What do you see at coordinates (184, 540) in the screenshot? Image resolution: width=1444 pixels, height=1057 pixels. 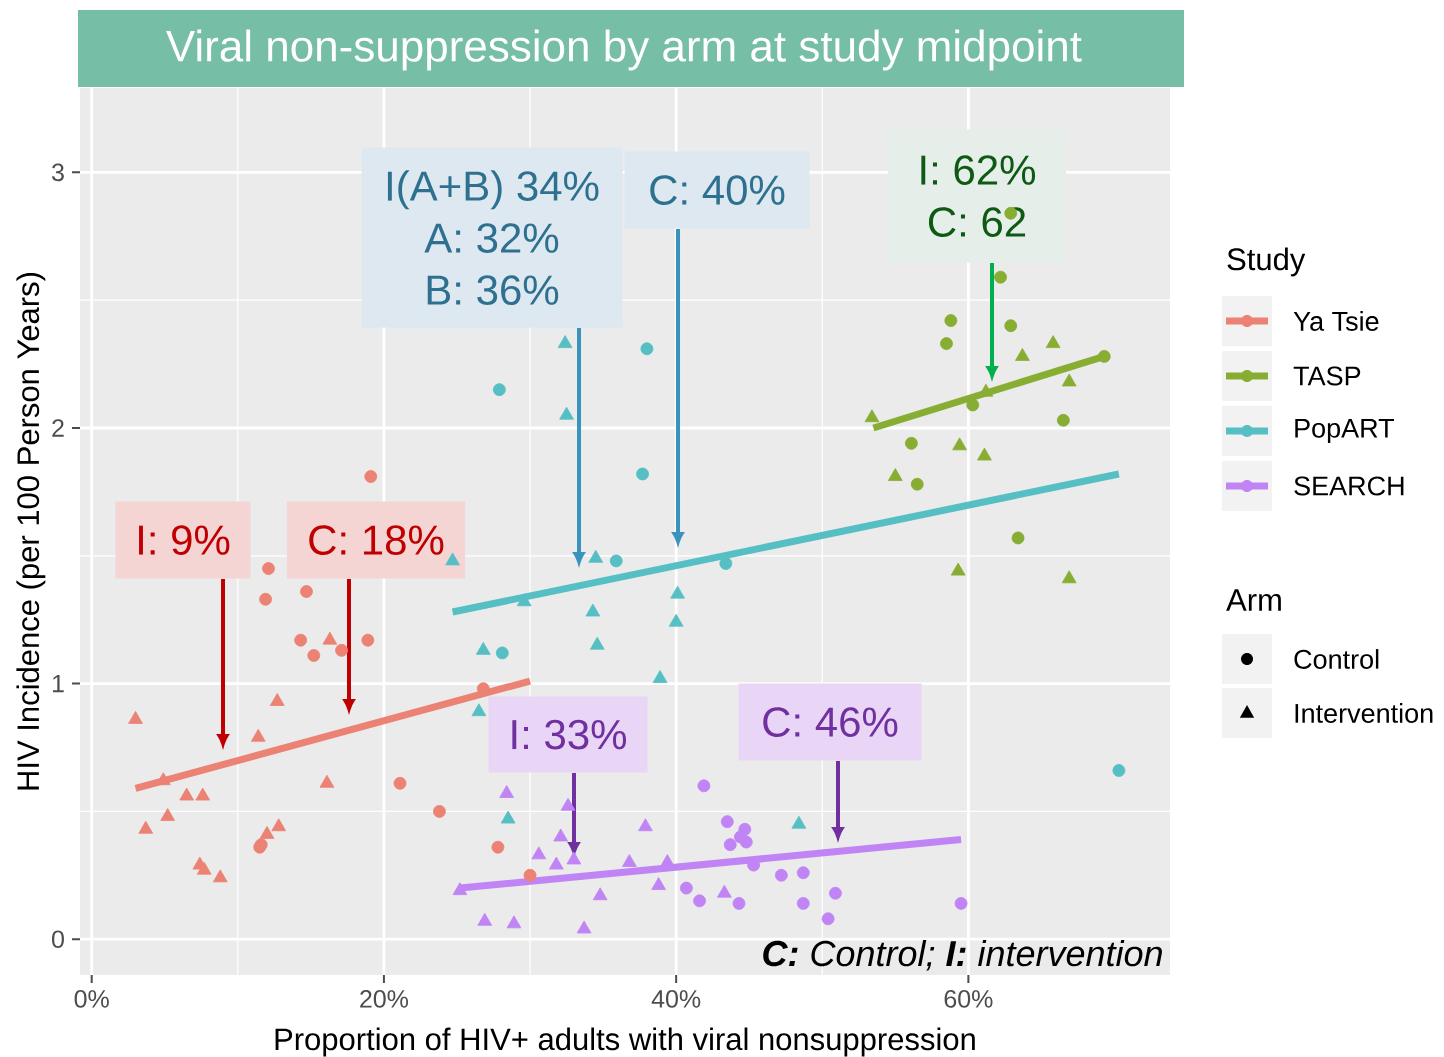 I see `annotation: I: 9%` at bounding box center [184, 540].